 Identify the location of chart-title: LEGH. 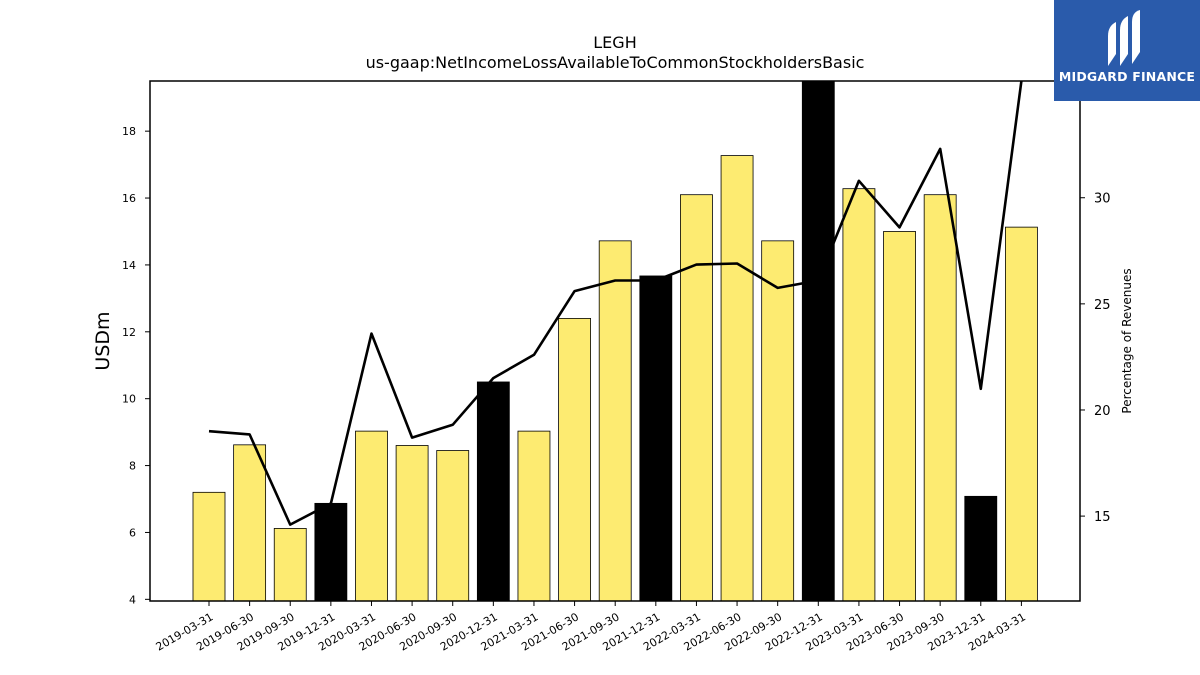
(614, 42).